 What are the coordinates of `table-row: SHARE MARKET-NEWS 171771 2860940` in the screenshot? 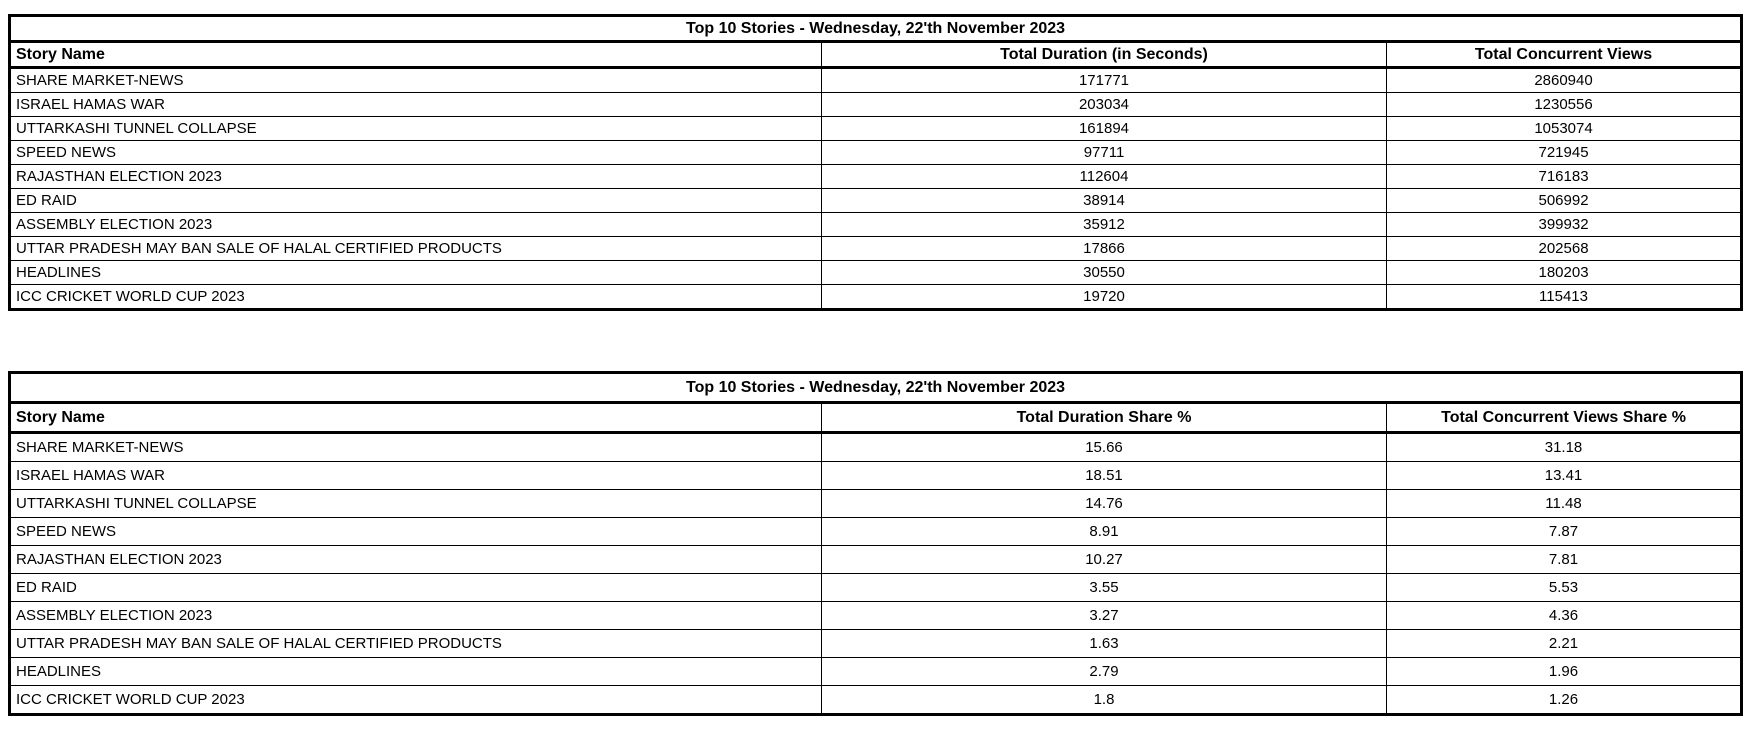 It's located at (876, 80).